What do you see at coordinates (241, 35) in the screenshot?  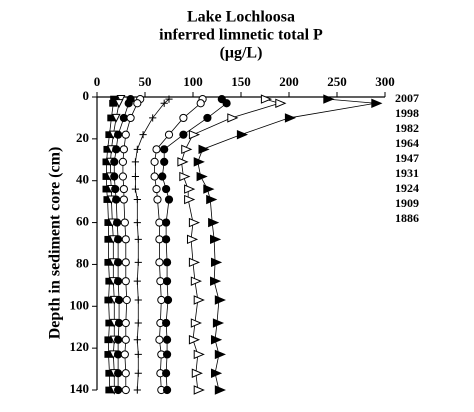 I see `chart-title: inferred limnetic total P` at bounding box center [241, 35].